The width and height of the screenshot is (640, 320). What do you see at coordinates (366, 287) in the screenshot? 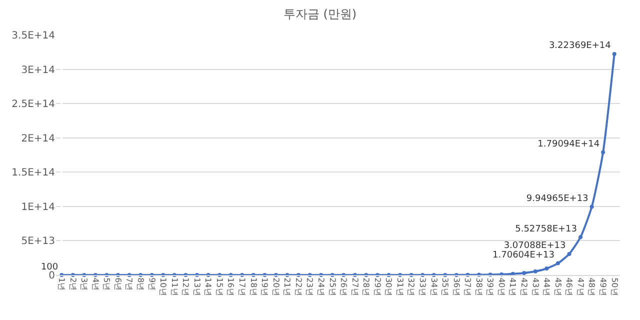
I see `x-tick-label: 28년` at bounding box center [366, 287].